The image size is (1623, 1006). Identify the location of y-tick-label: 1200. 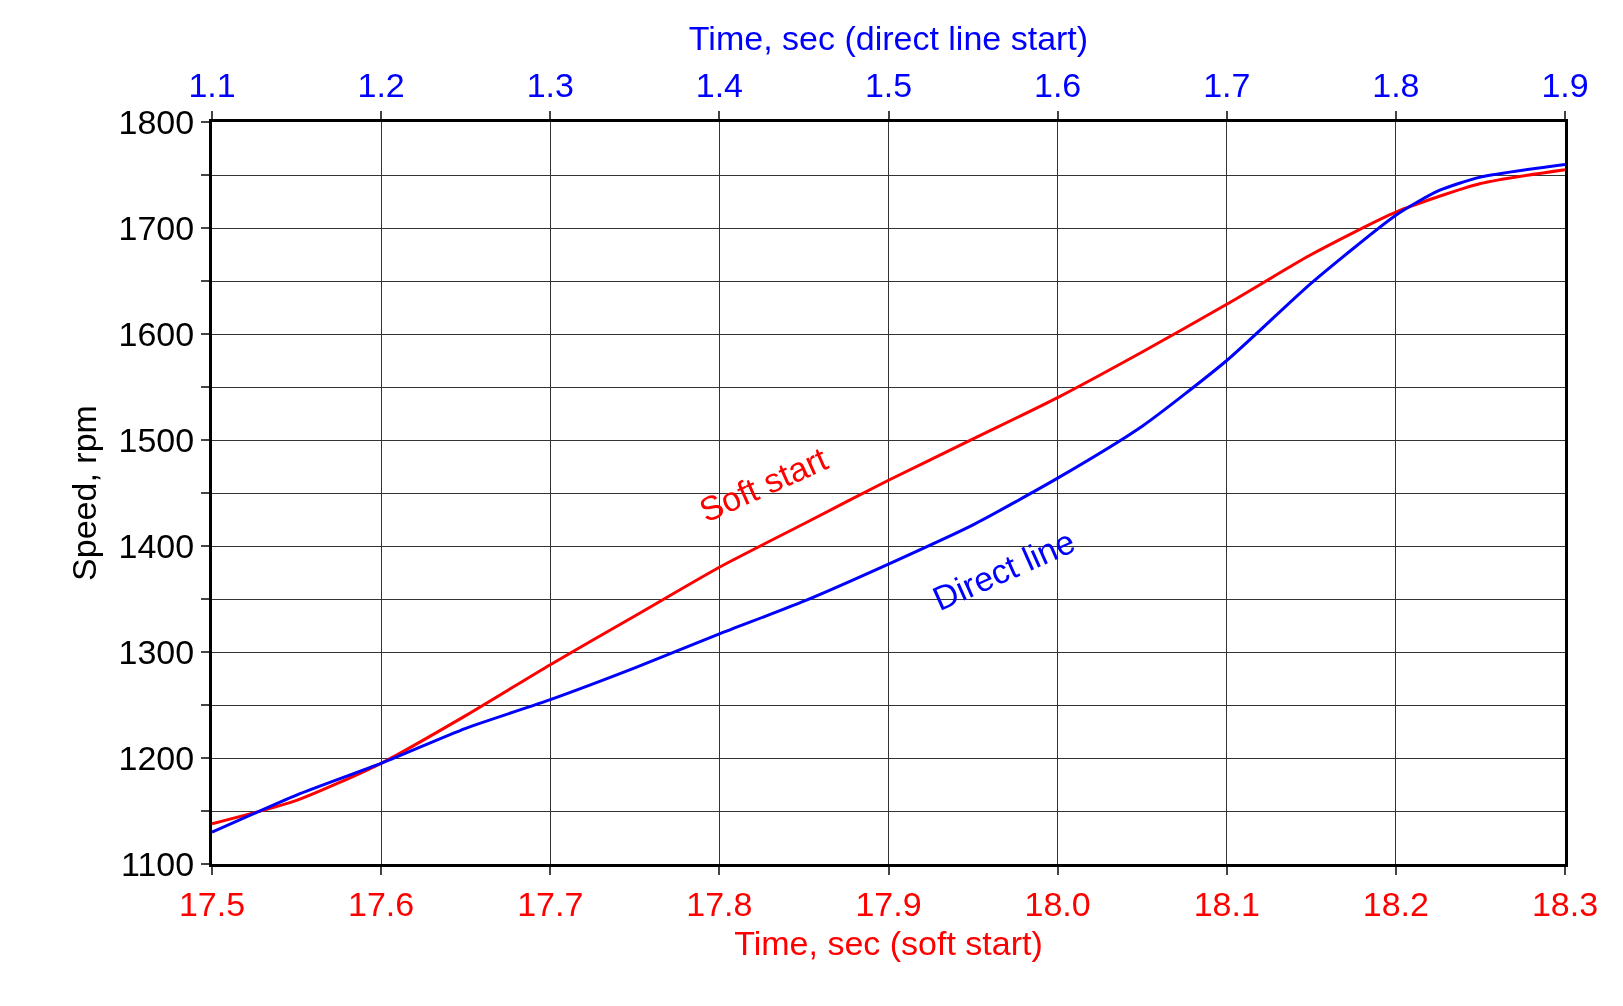
(156, 757).